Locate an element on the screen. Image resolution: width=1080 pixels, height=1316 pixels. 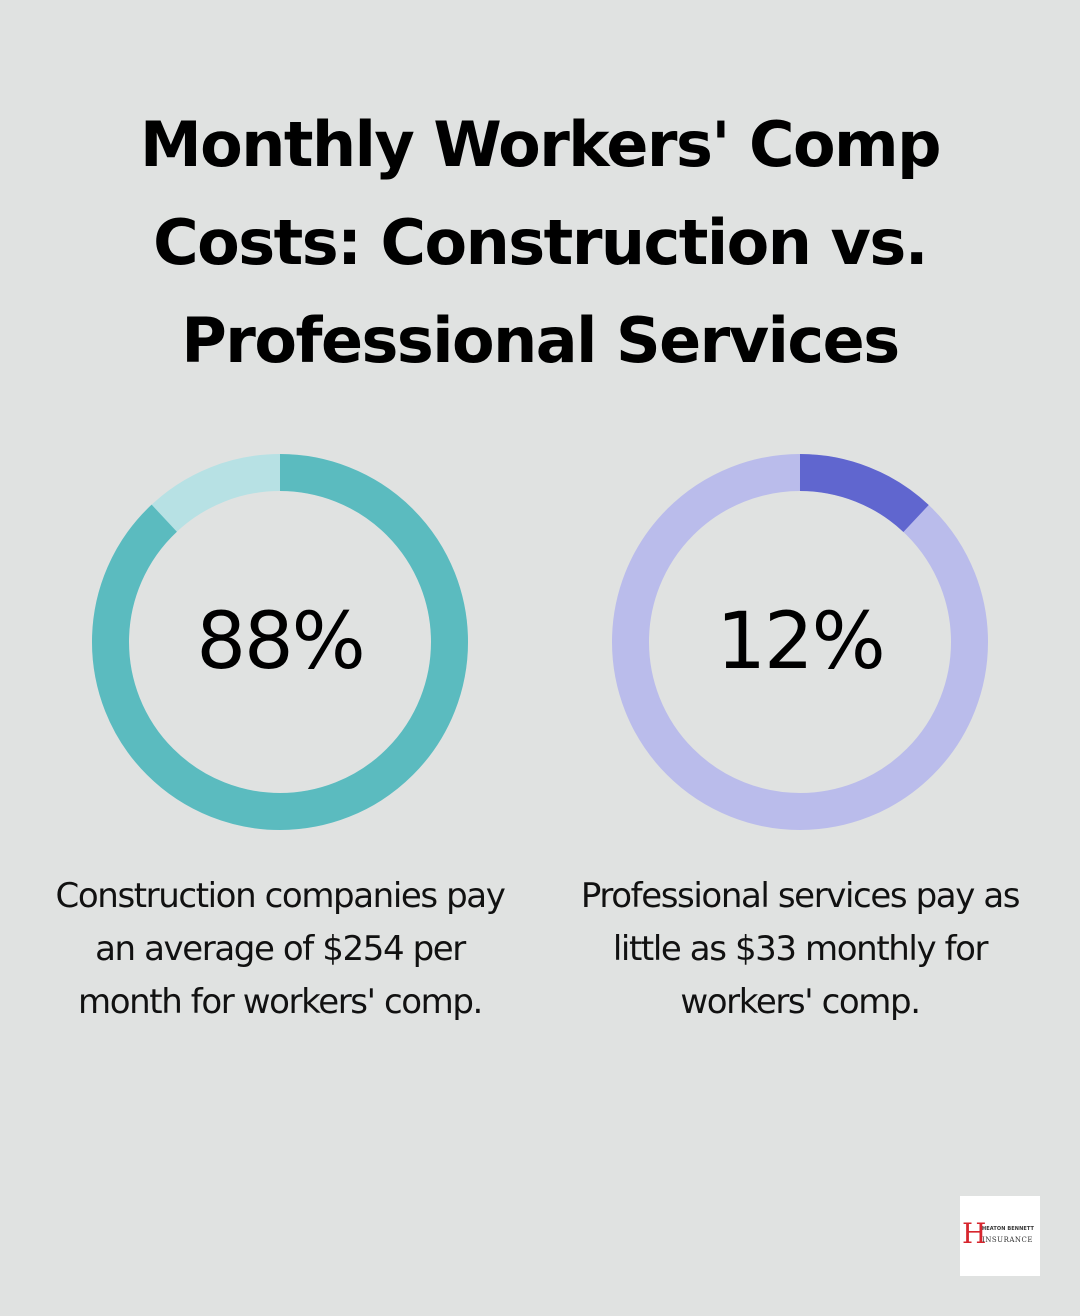
logo-line-1: HEATON BENNETT is located at coordinates (1008, 1229).